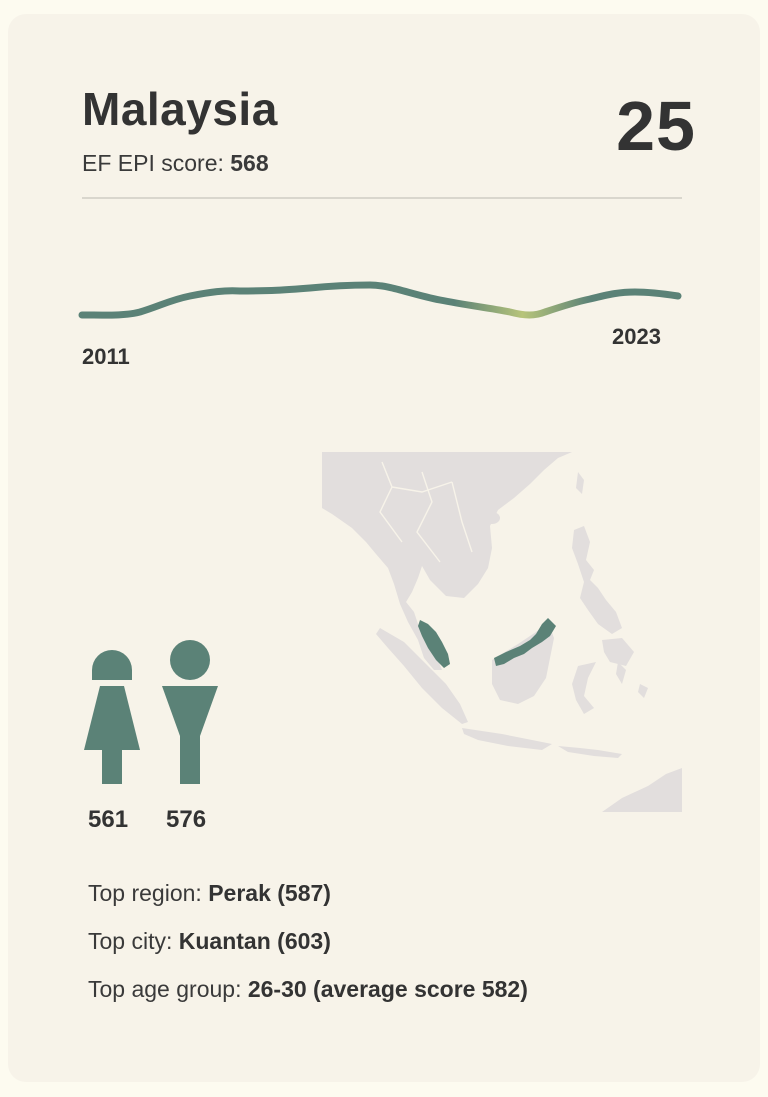 This screenshot has width=768, height=1097. Describe the element at coordinates (269, 893) in the screenshot. I see `top-region-value: Perak (587)` at that location.